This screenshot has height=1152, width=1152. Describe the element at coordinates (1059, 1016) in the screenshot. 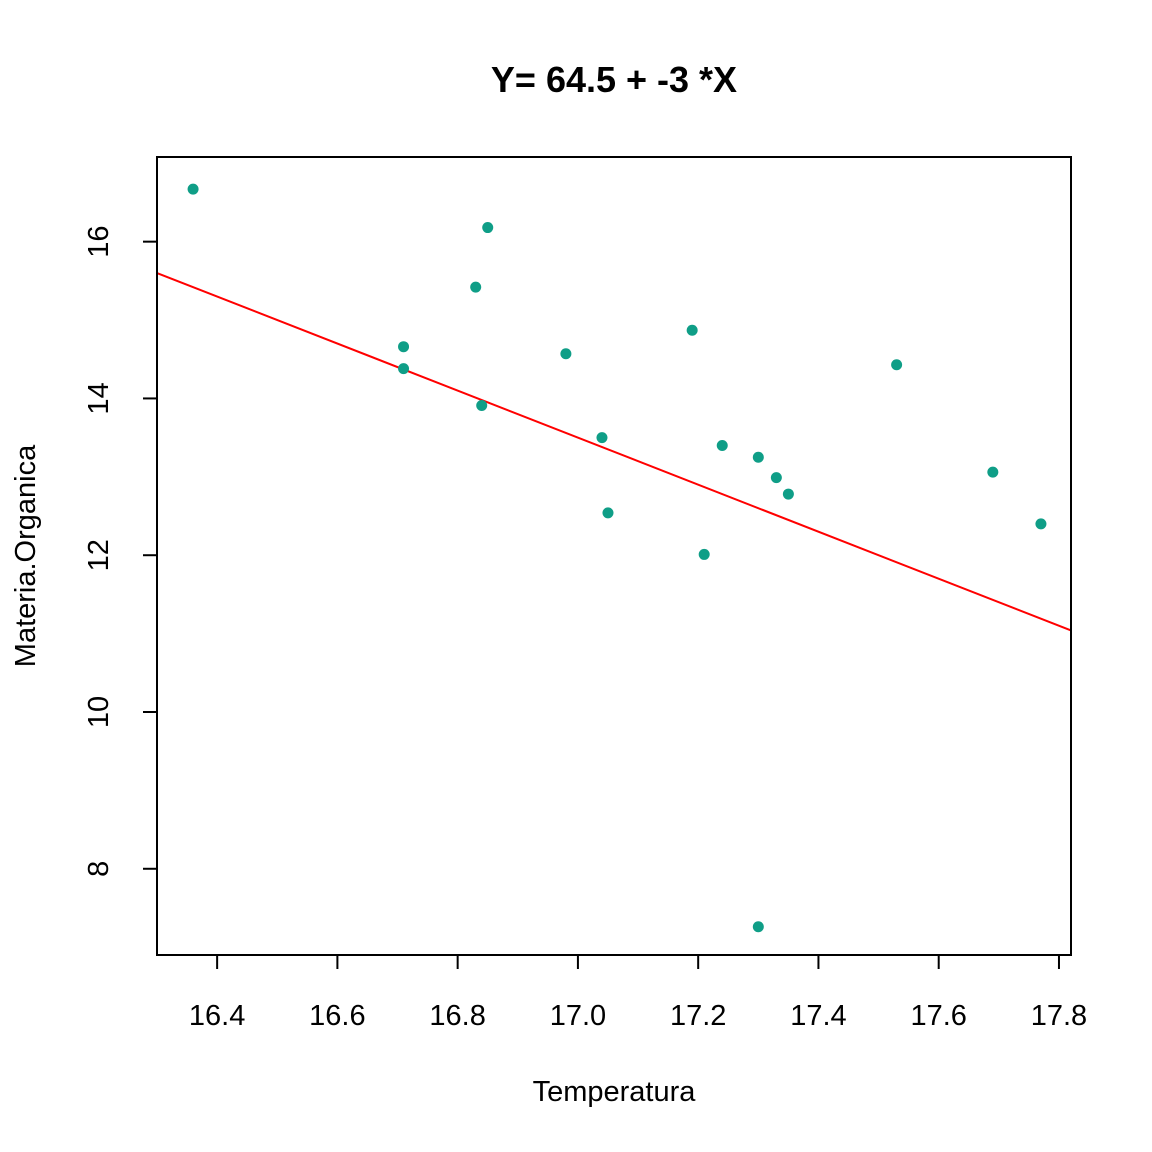

I see `x-tick-label: 17.8` at that location.